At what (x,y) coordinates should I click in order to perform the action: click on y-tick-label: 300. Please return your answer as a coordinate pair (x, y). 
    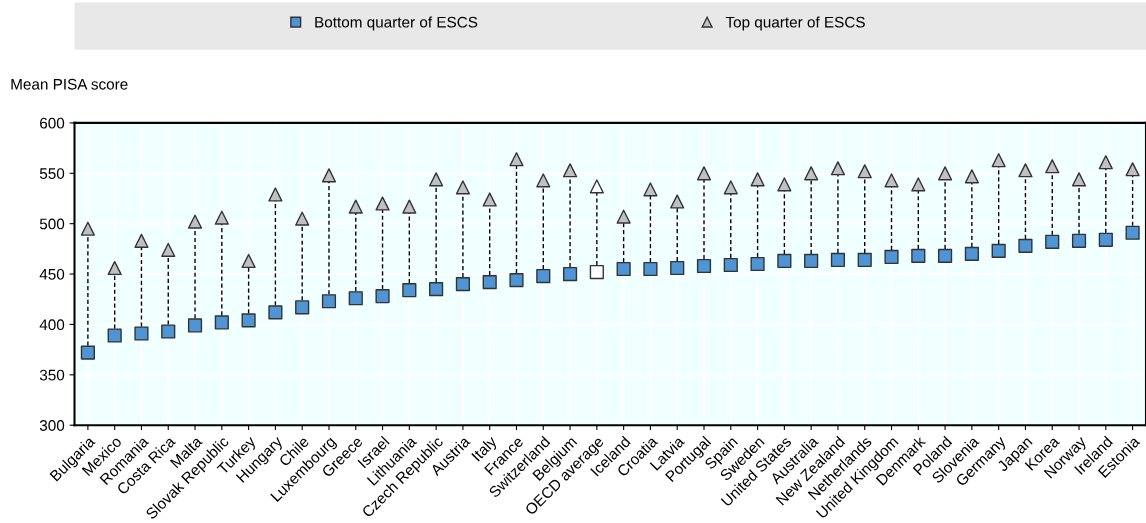
    Looking at the image, I should click on (52, 425).